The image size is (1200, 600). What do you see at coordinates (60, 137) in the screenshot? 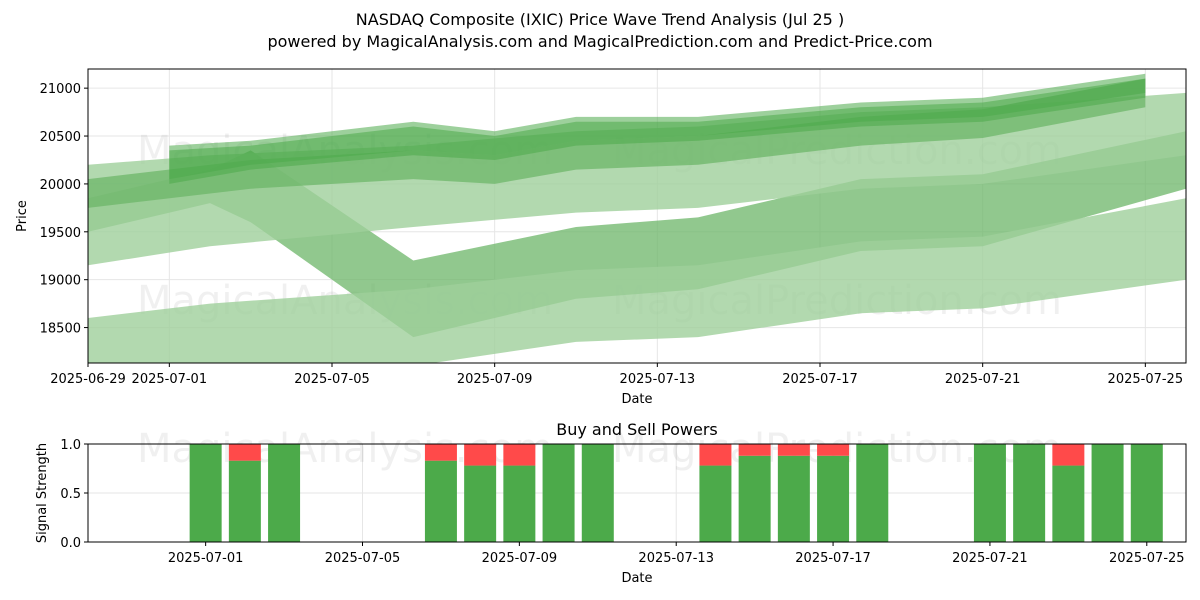
I see `top-y-tick-label: 20500` at bounding box center [60, 137].